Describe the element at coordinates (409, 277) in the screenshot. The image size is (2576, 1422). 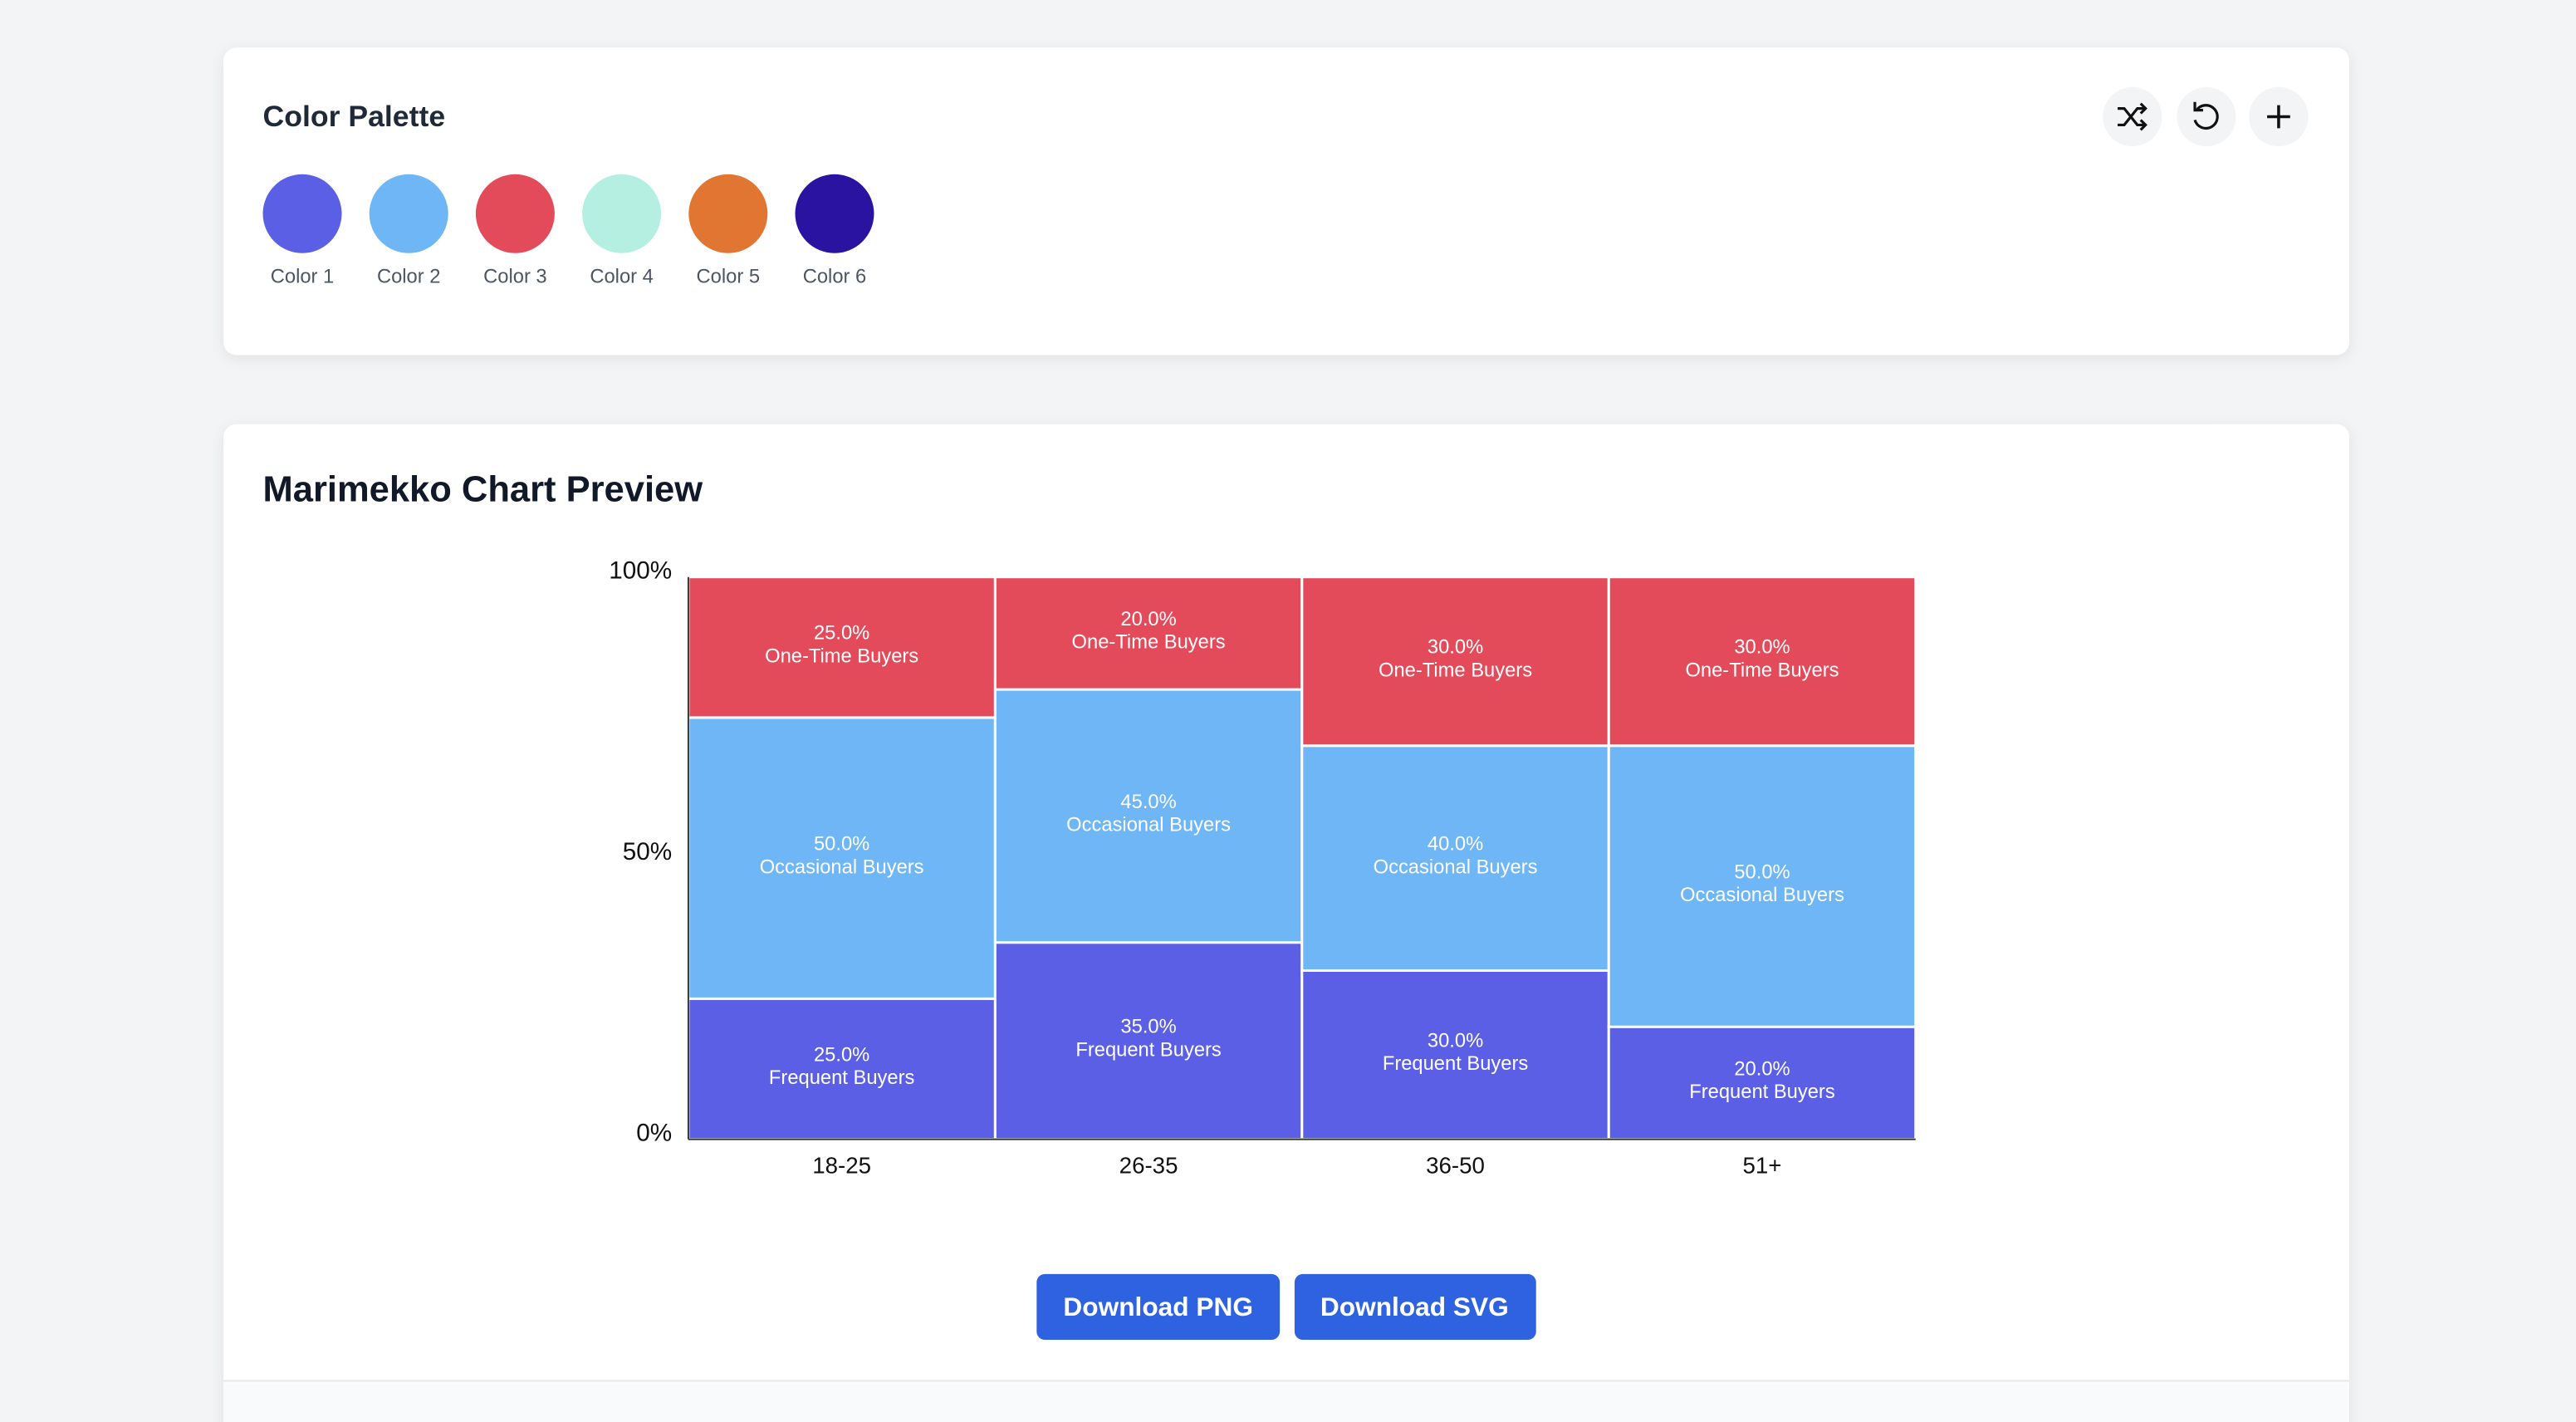
I see `color-label: Color 2` at that location.